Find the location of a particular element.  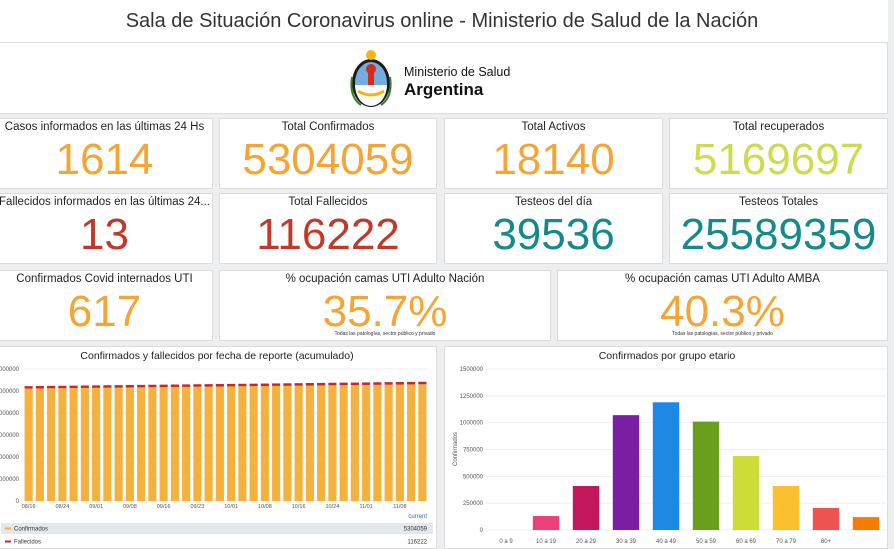

card-value: 5169697 is located at coordinates (778, 159).